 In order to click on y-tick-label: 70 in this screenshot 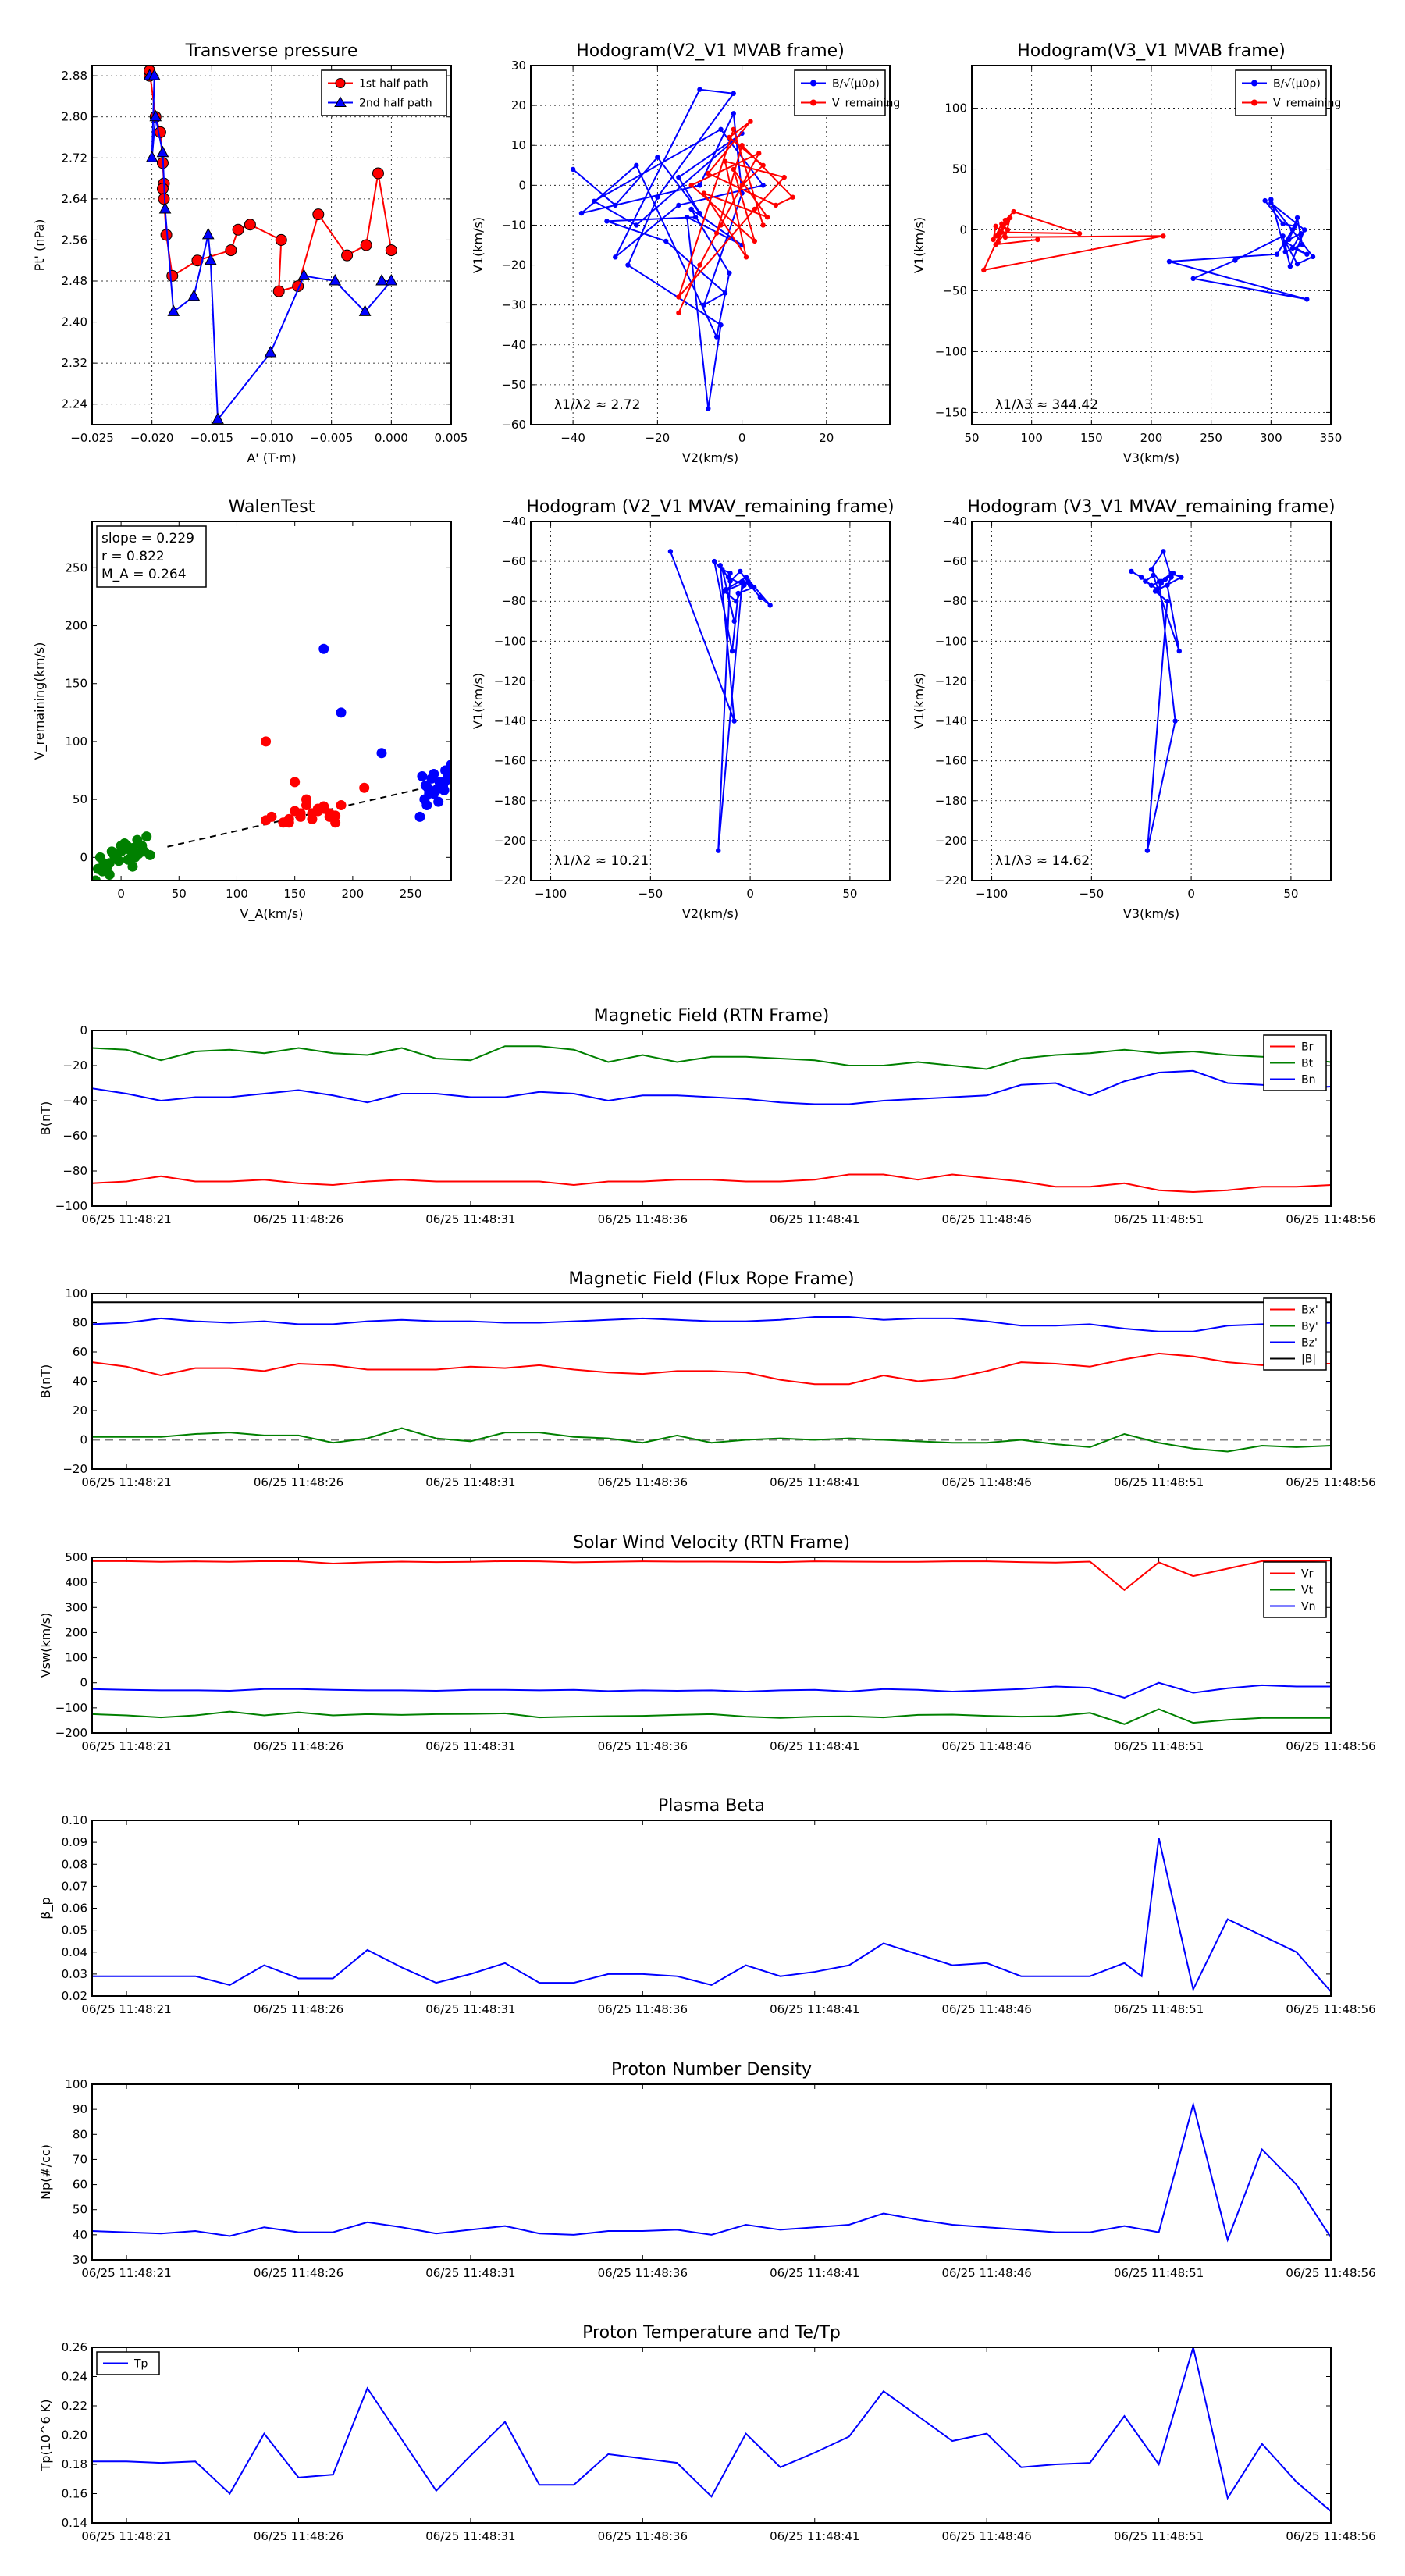, I will do `click(80, 2159)`.